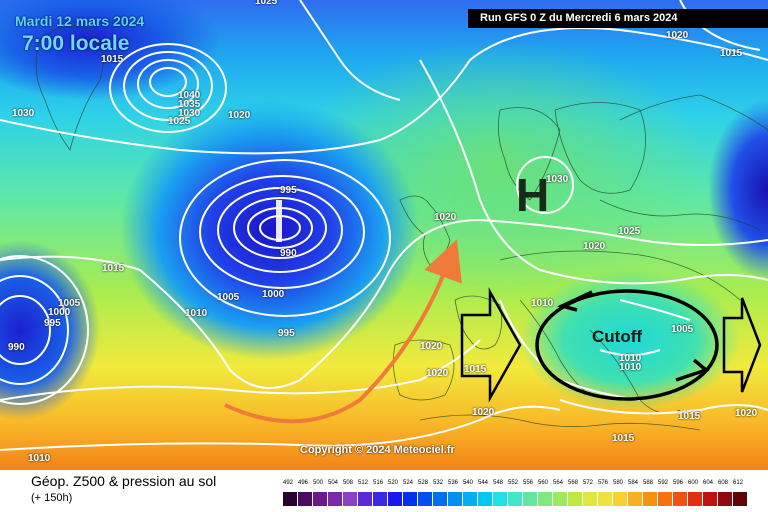  What do you see at coordinates (558, 483) in the screenshot?
I see `scale-label: 564` at bounding box center [558, 483].